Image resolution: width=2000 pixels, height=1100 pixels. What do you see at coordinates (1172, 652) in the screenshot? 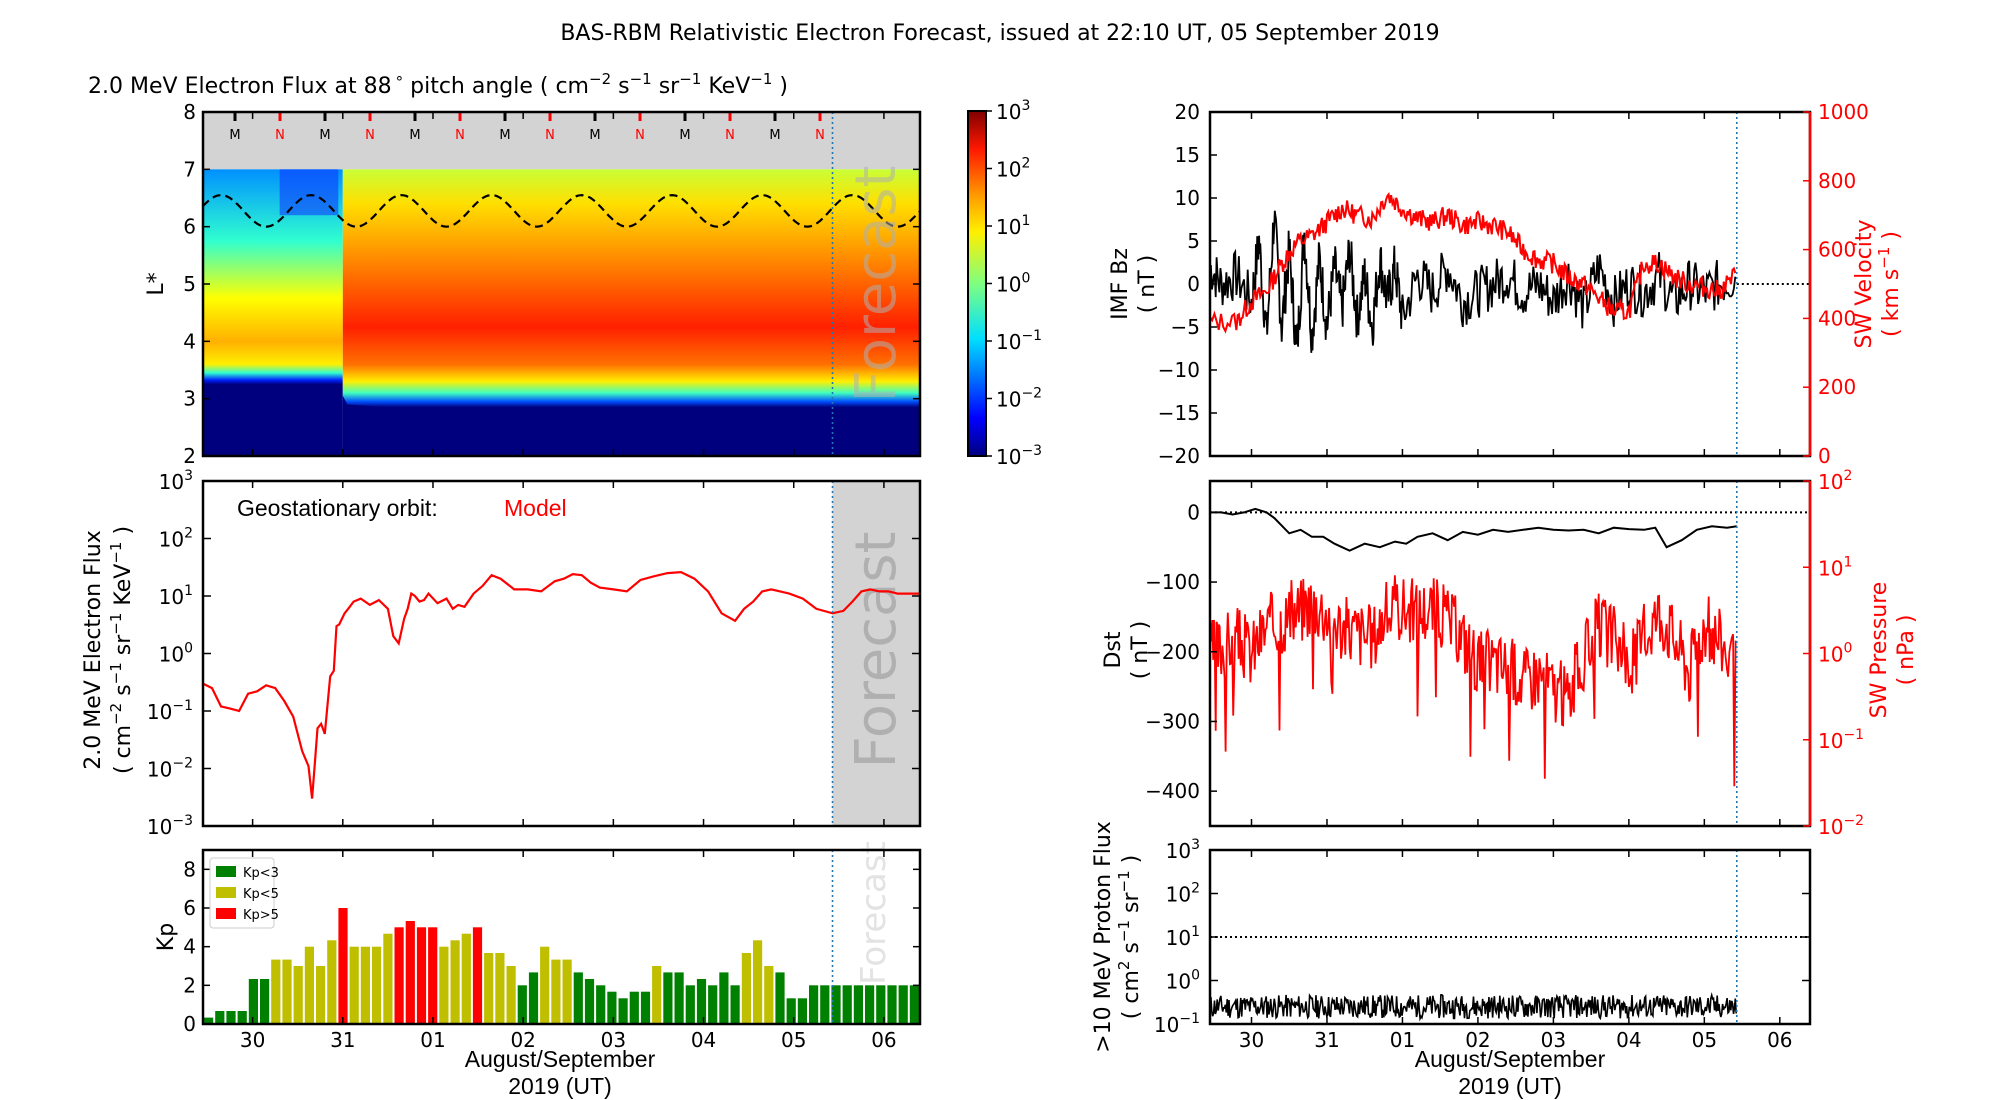
I see `y-tick-label: −200` at bounding box center [1172, 652].